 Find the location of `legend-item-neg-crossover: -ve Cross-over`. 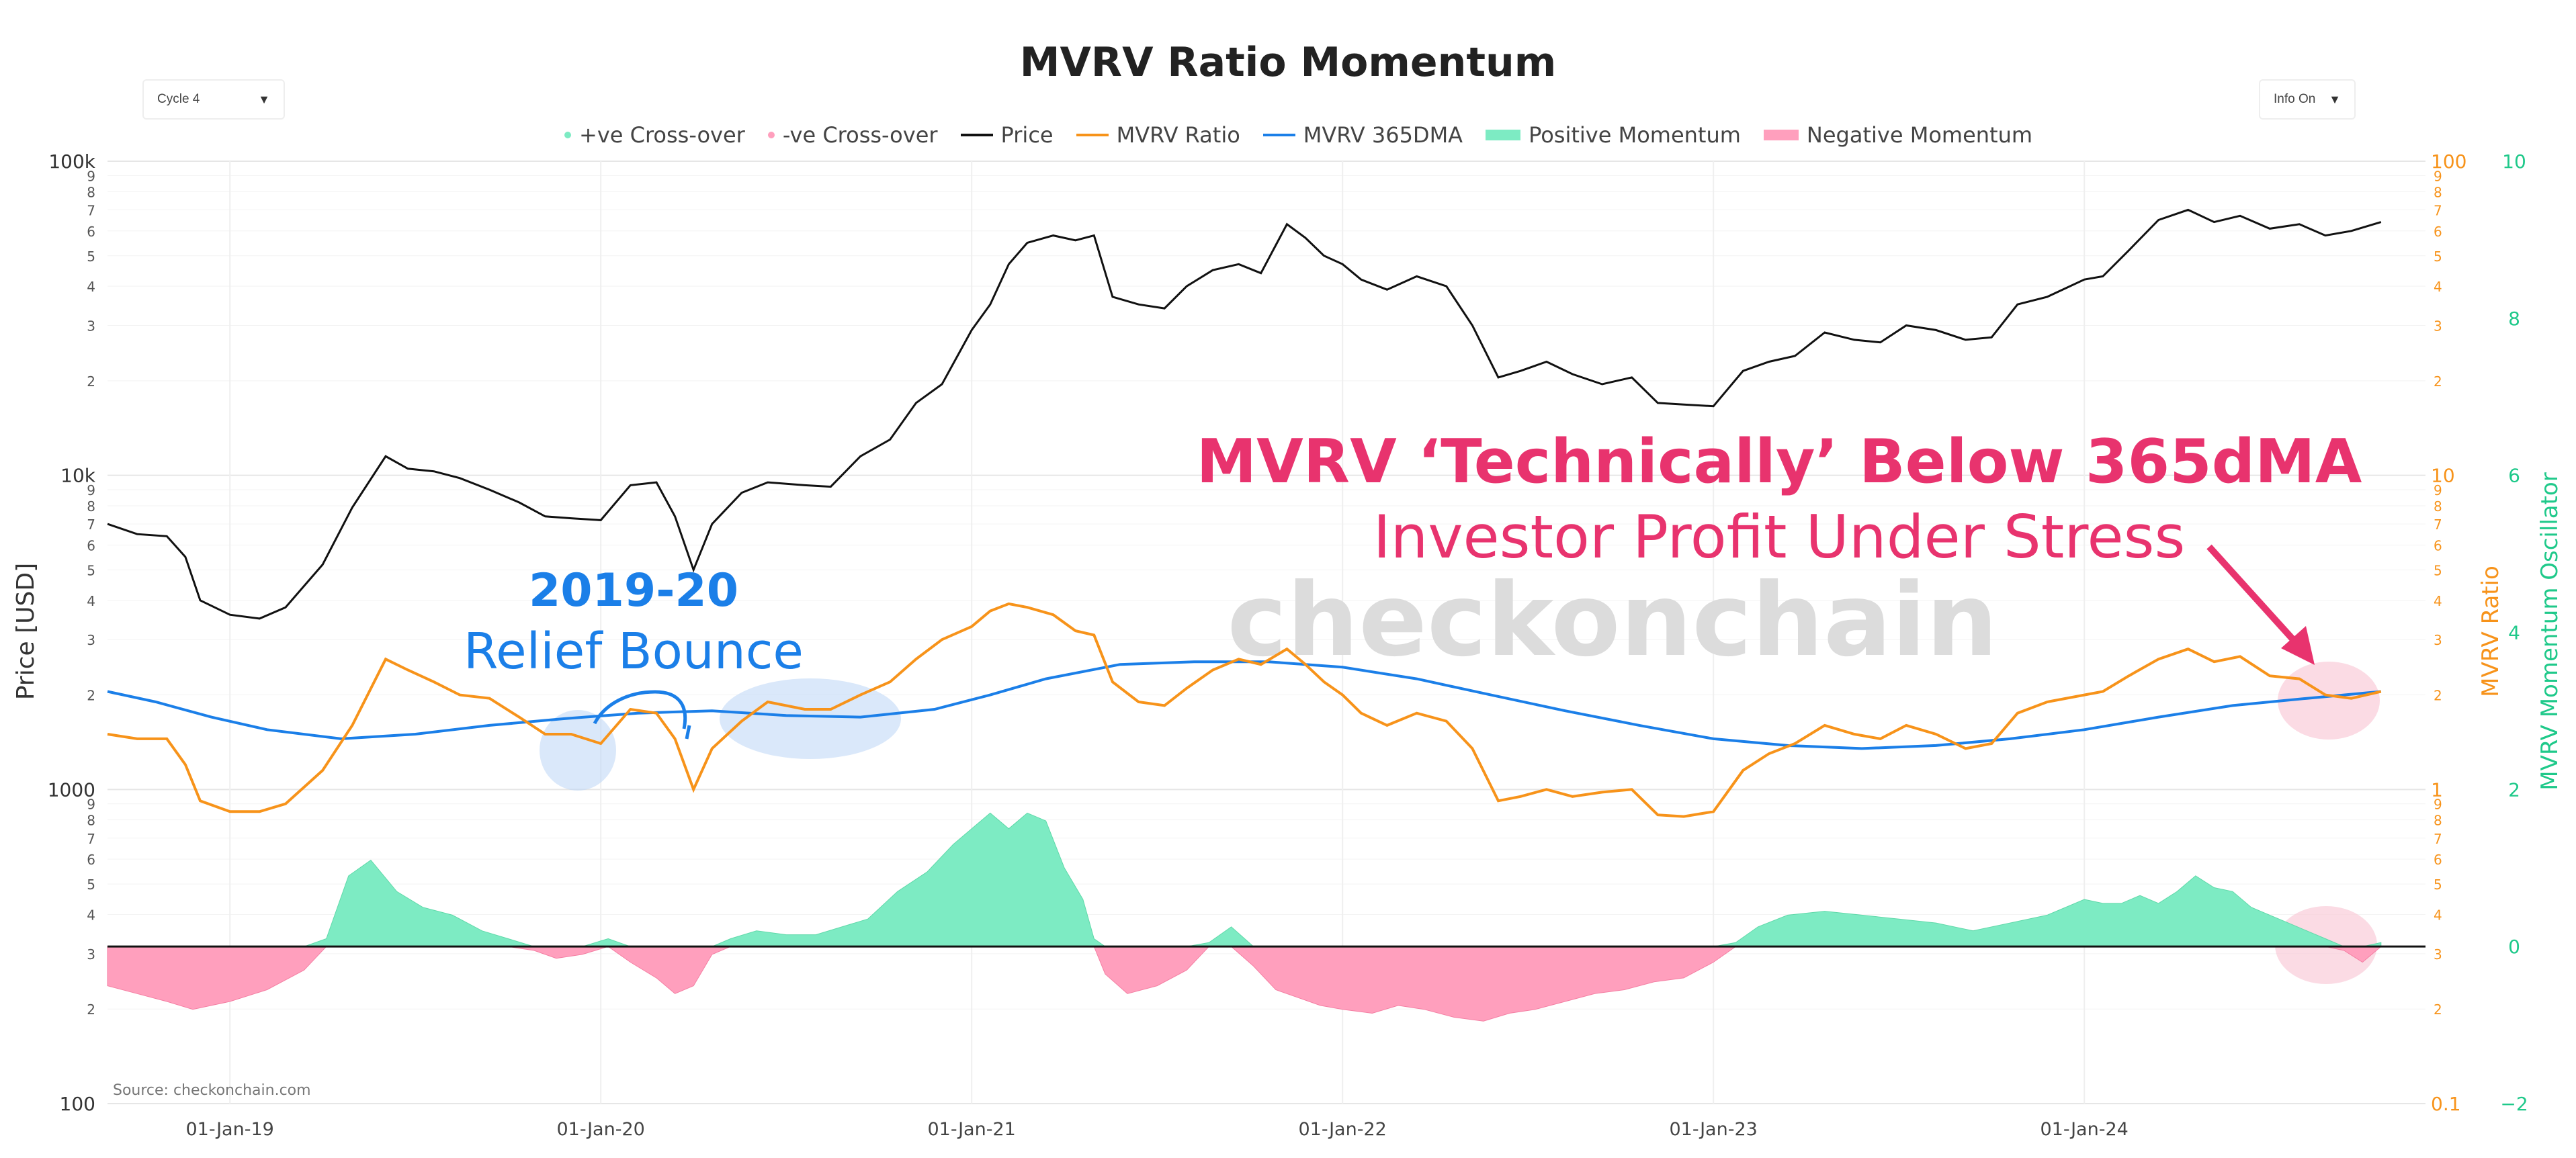

legend-item-neg-crossover: -ve Cross-over is located at coordinates (852, 135).